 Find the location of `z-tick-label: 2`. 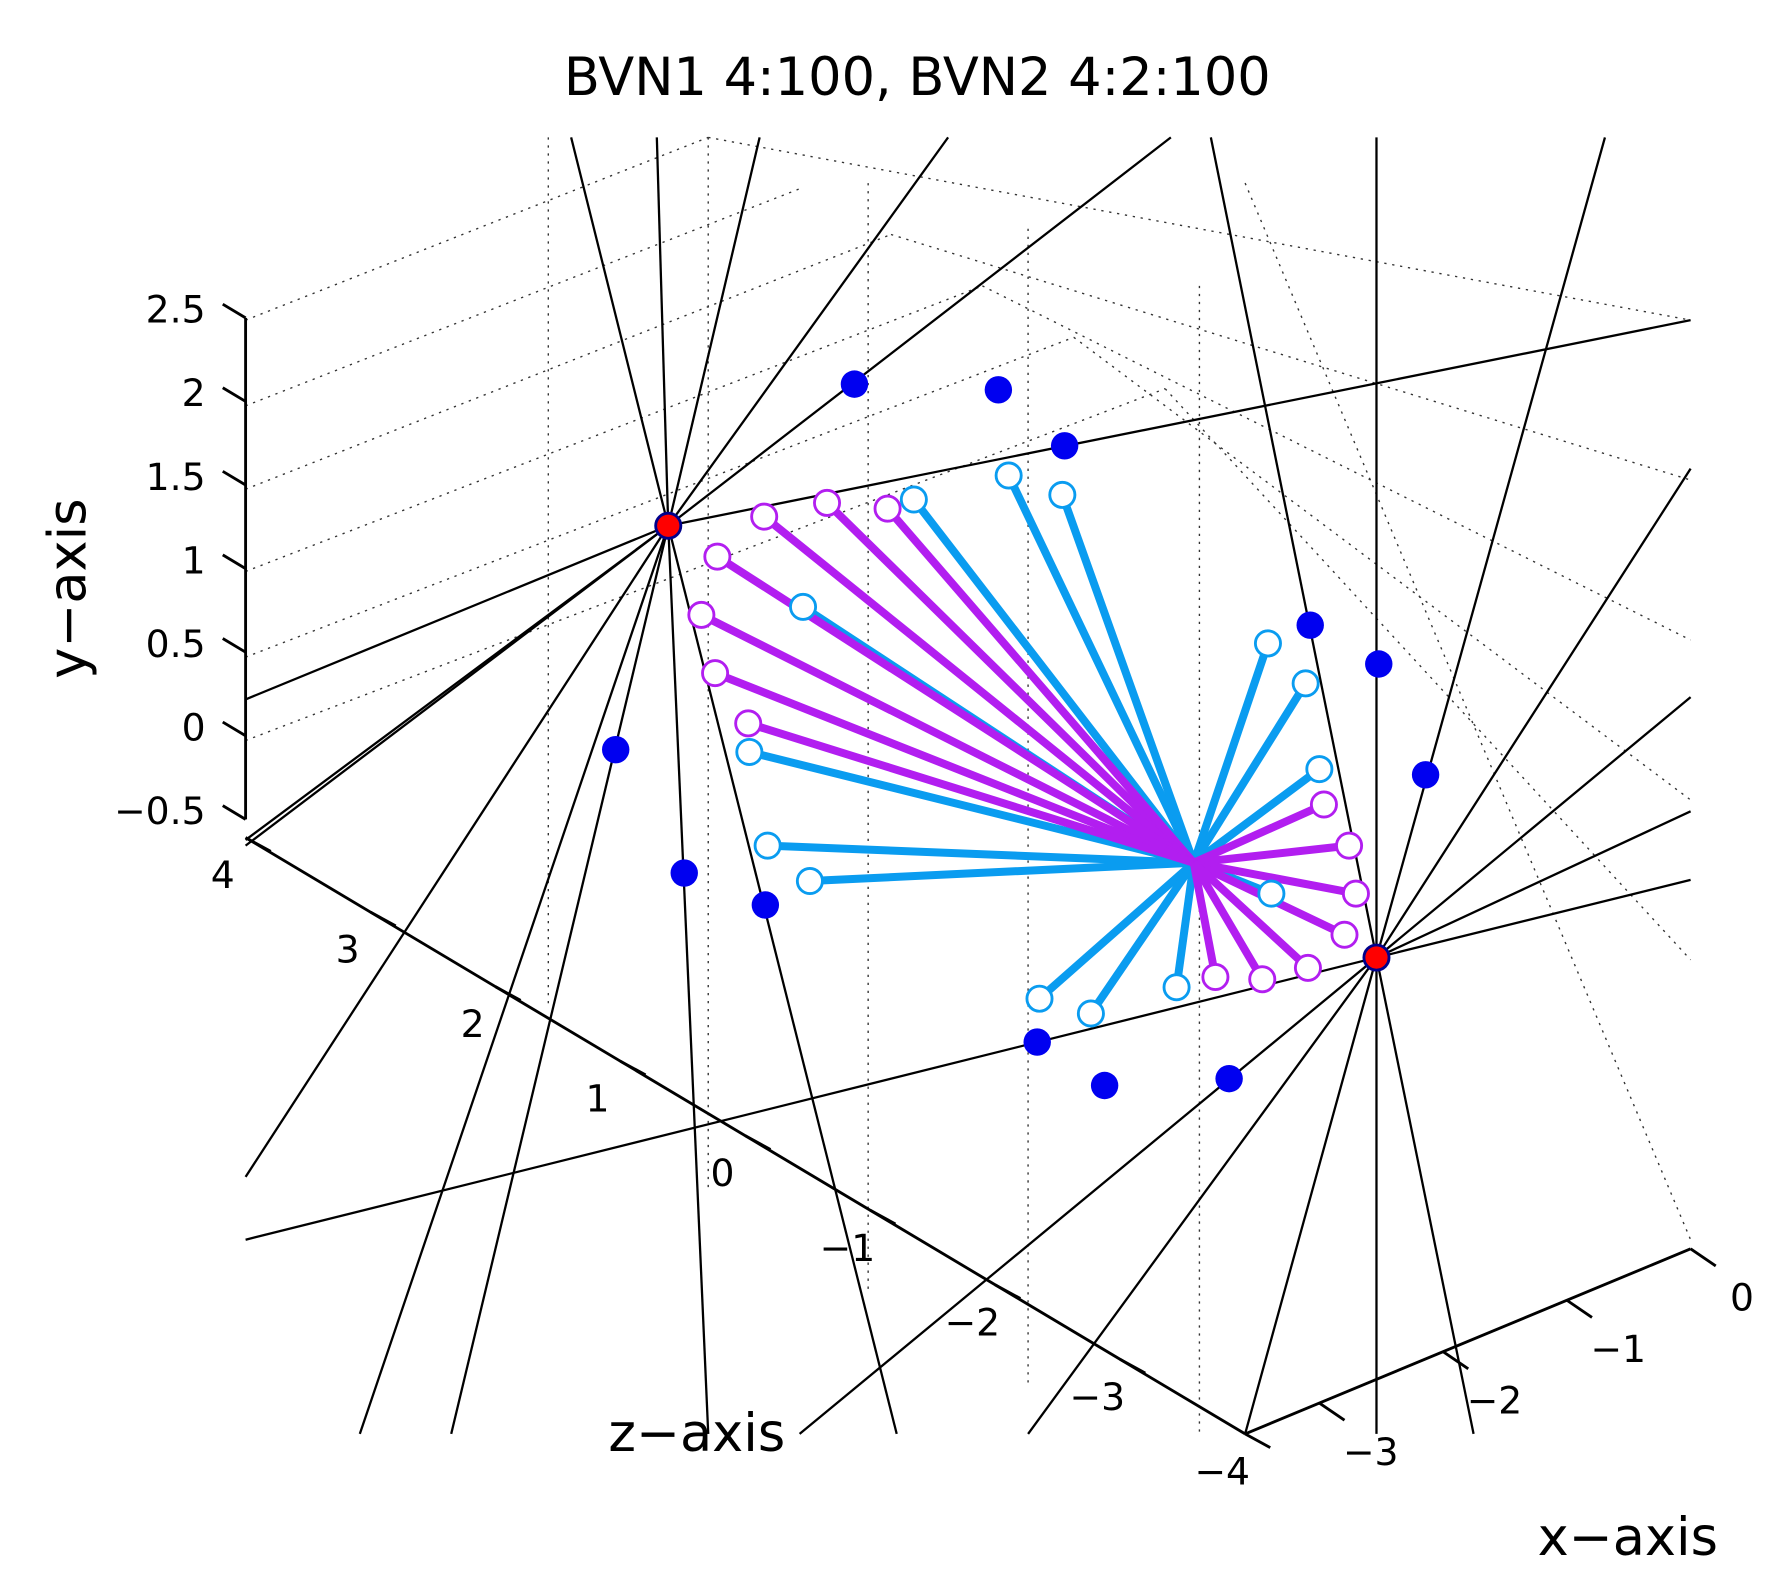

z-tick-label: 2 is located at coordinates (473, 1024).